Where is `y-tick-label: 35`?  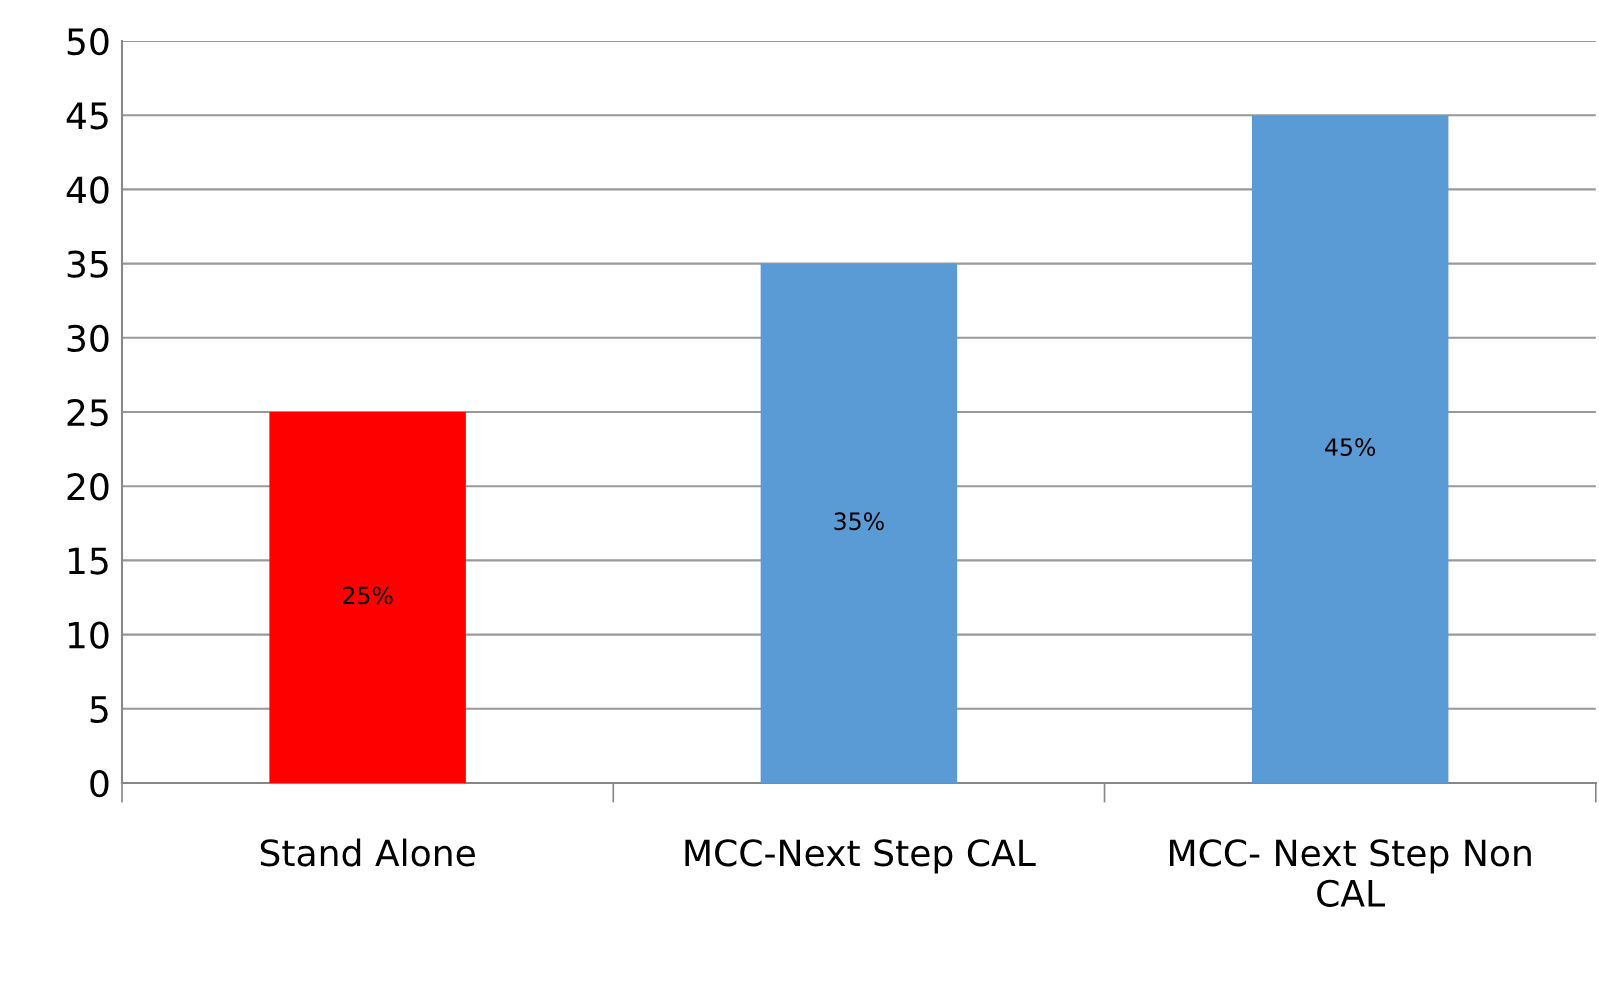 y-tick-label: 35 is located at coordinates (87, 264).